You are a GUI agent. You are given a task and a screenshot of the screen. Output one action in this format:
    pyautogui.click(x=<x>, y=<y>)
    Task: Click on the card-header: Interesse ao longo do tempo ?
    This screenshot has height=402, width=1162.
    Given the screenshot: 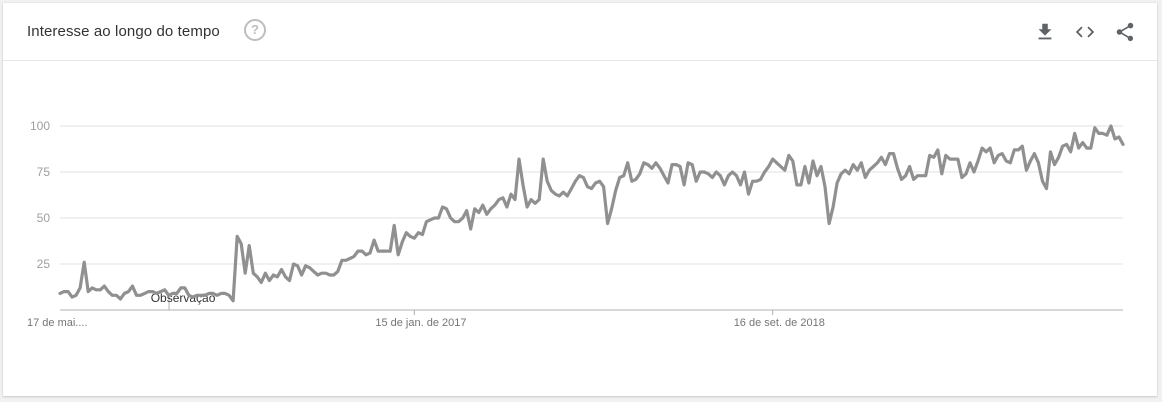 What is the action you would take?
    pyautogui.click(x=580, y=32)
    